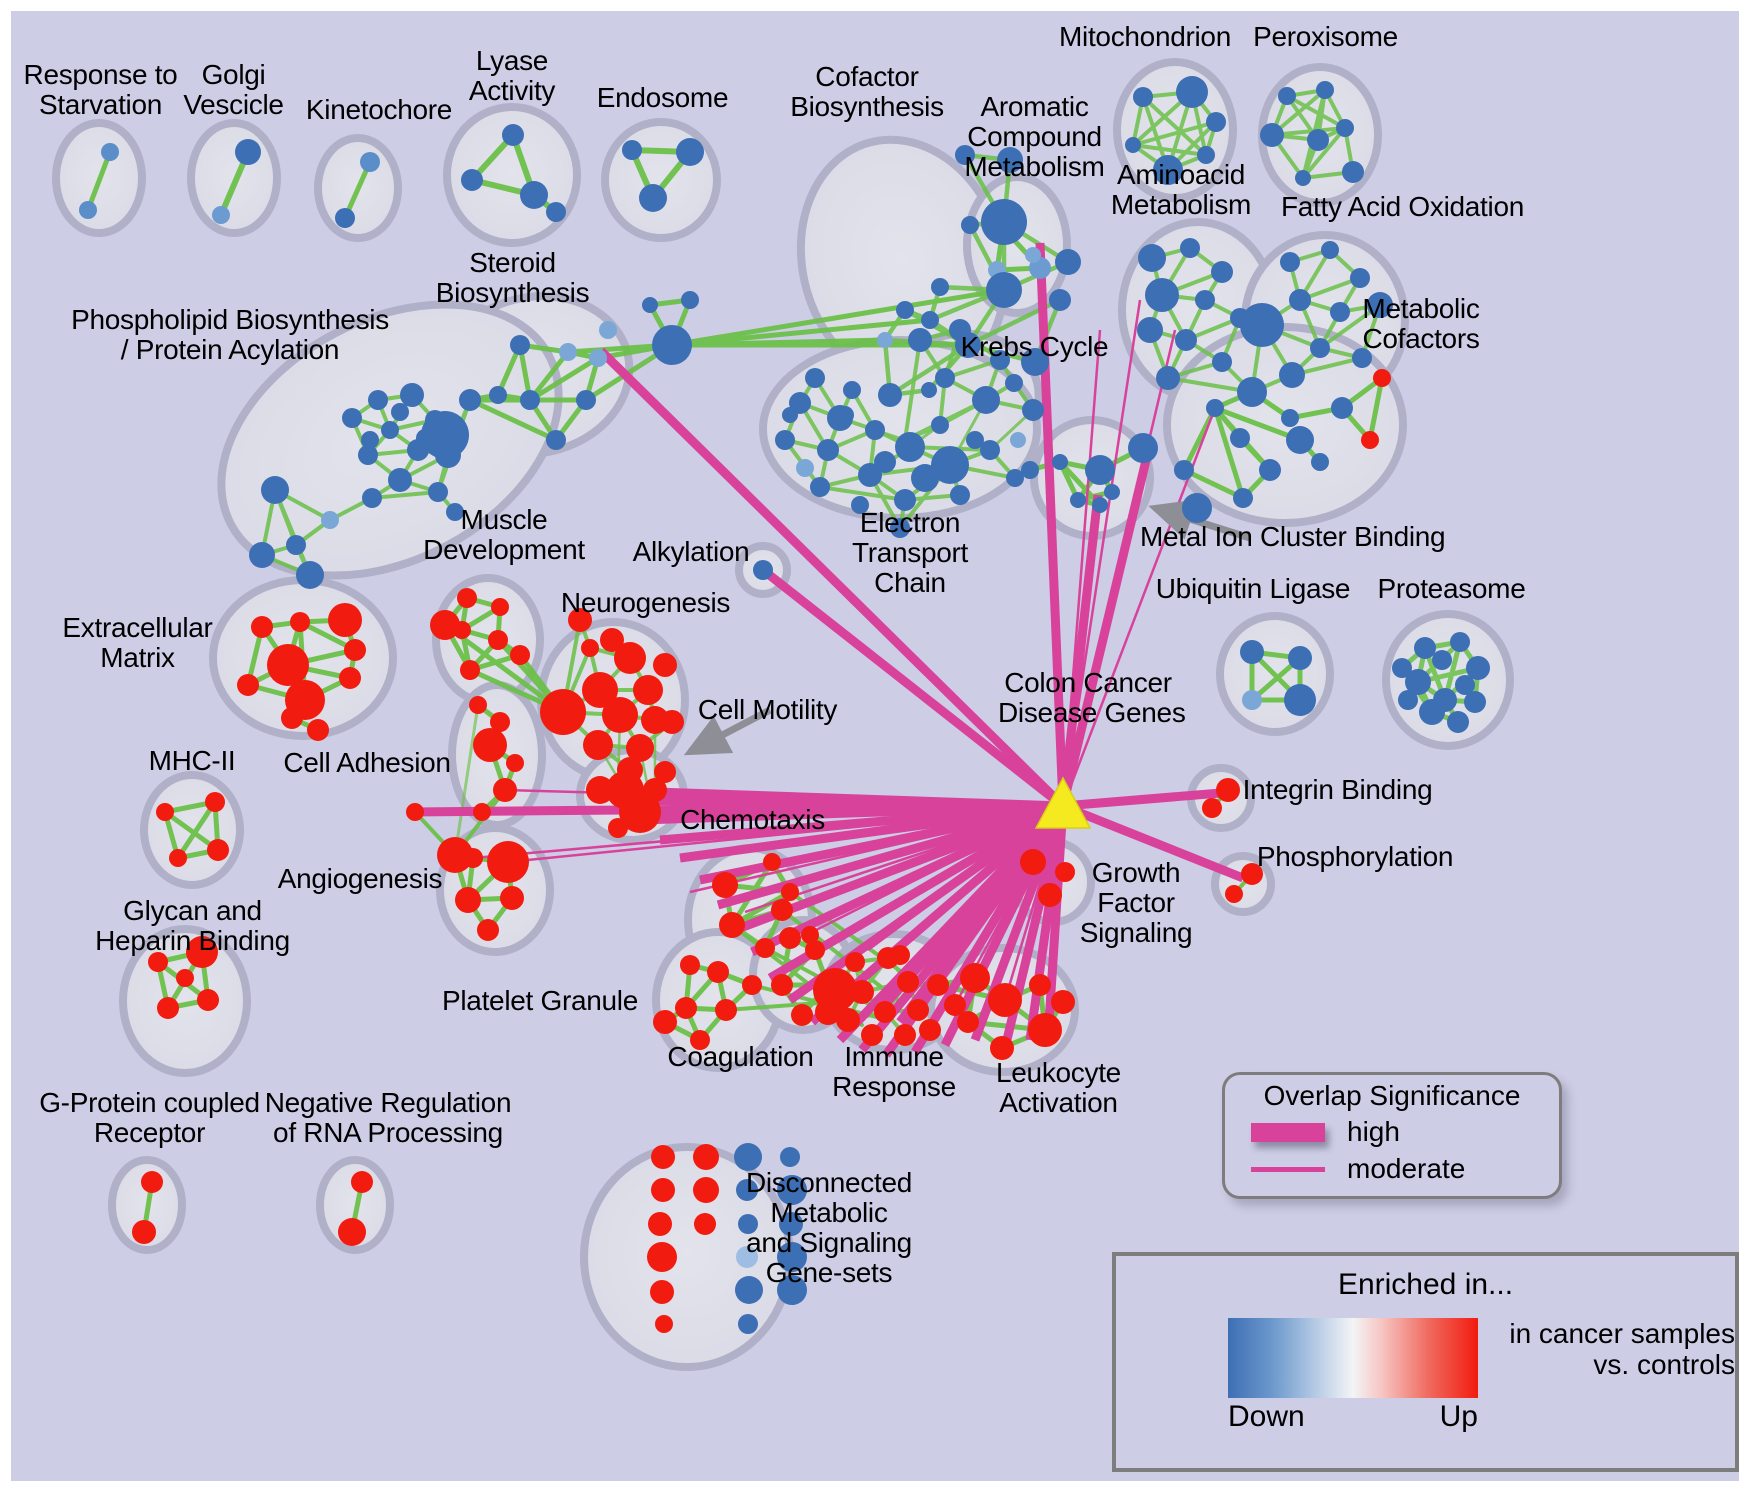 The height and width of the screenshot is (1507, 1750). What do you see at coordinates (1063, 802) in the screenshot?
I see `colon-cancer-hub-node` at bounding box center [1063, 802].